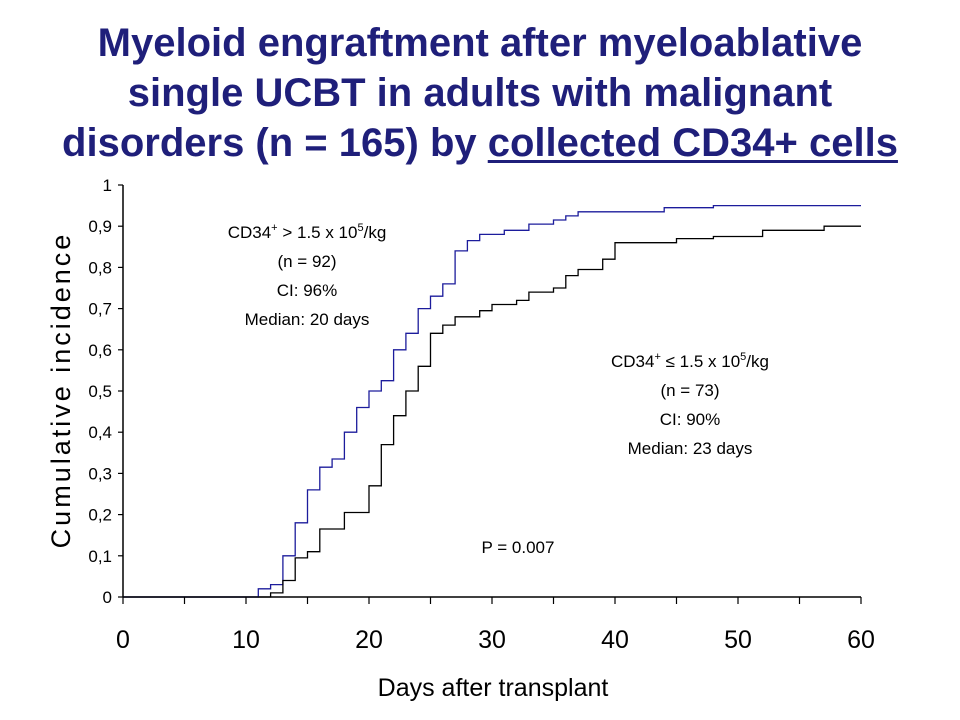 This screenshot has width=960, height=720. I want to click on annotation-low-ci: CI: 90%, so click(690, 419).